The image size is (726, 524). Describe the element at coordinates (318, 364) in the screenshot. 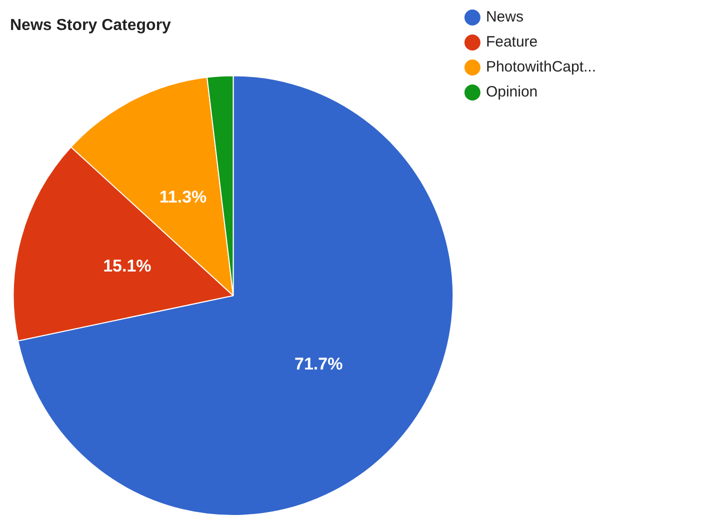

I see `data-label: 71.7%` at that location.